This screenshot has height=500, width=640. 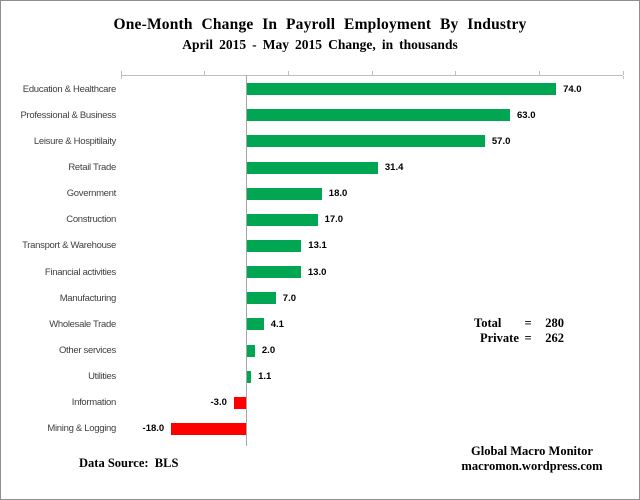 I want to click on value-label: -3.0, so click(x=218, y=403).